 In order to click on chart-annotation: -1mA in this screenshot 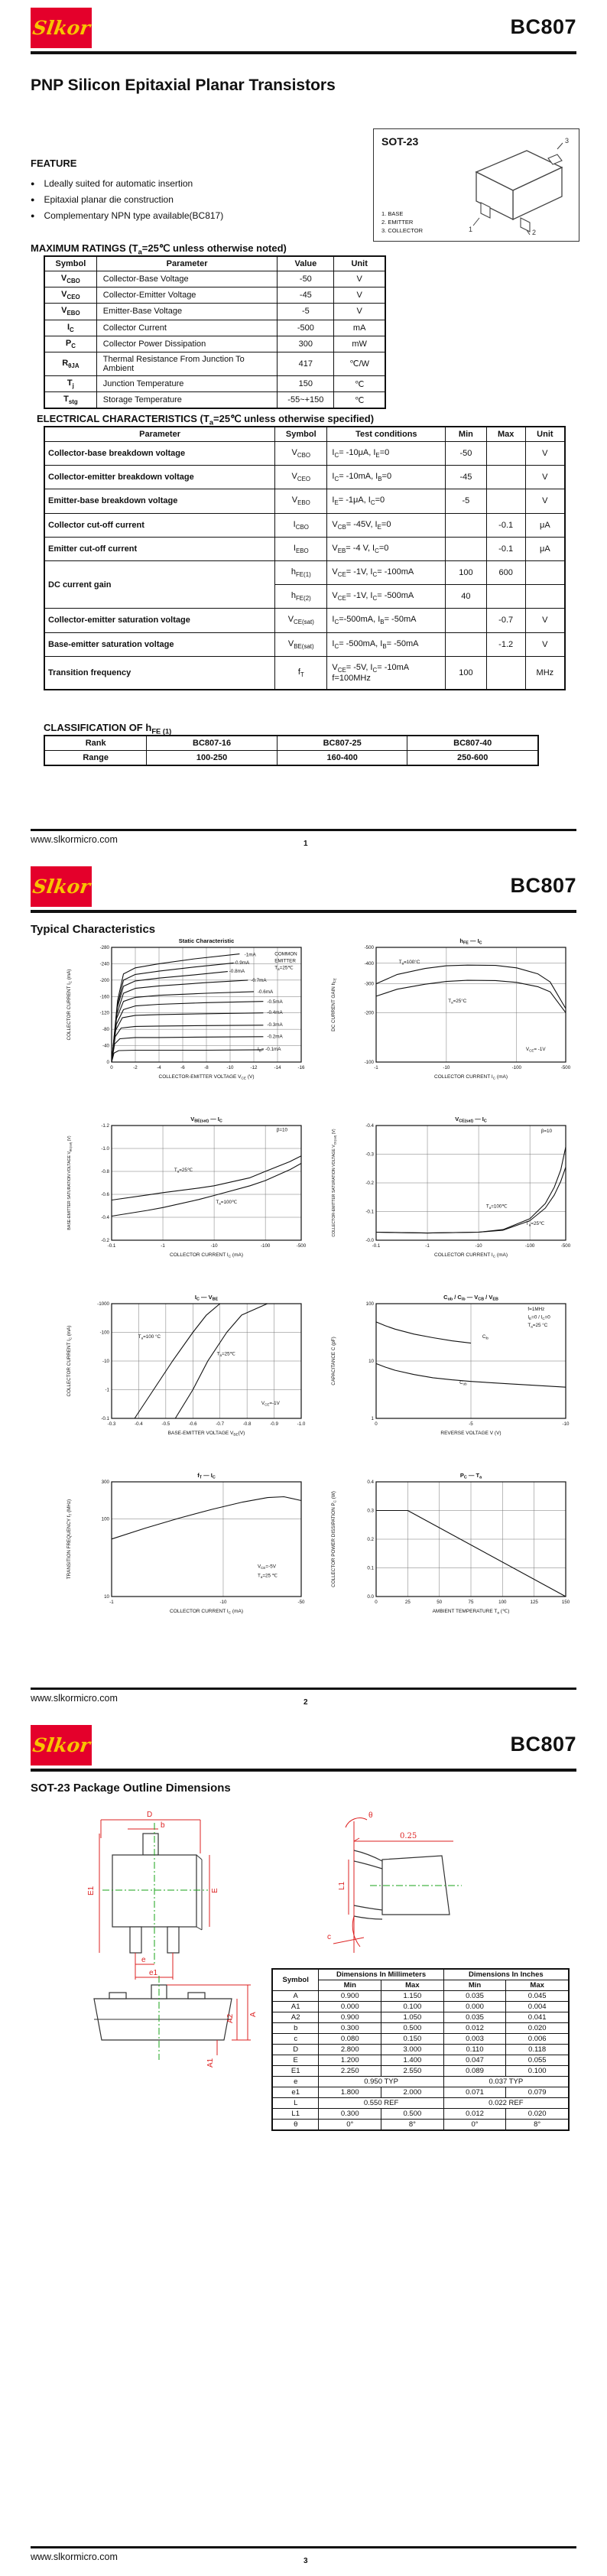, I will do `click(251, 955)`.